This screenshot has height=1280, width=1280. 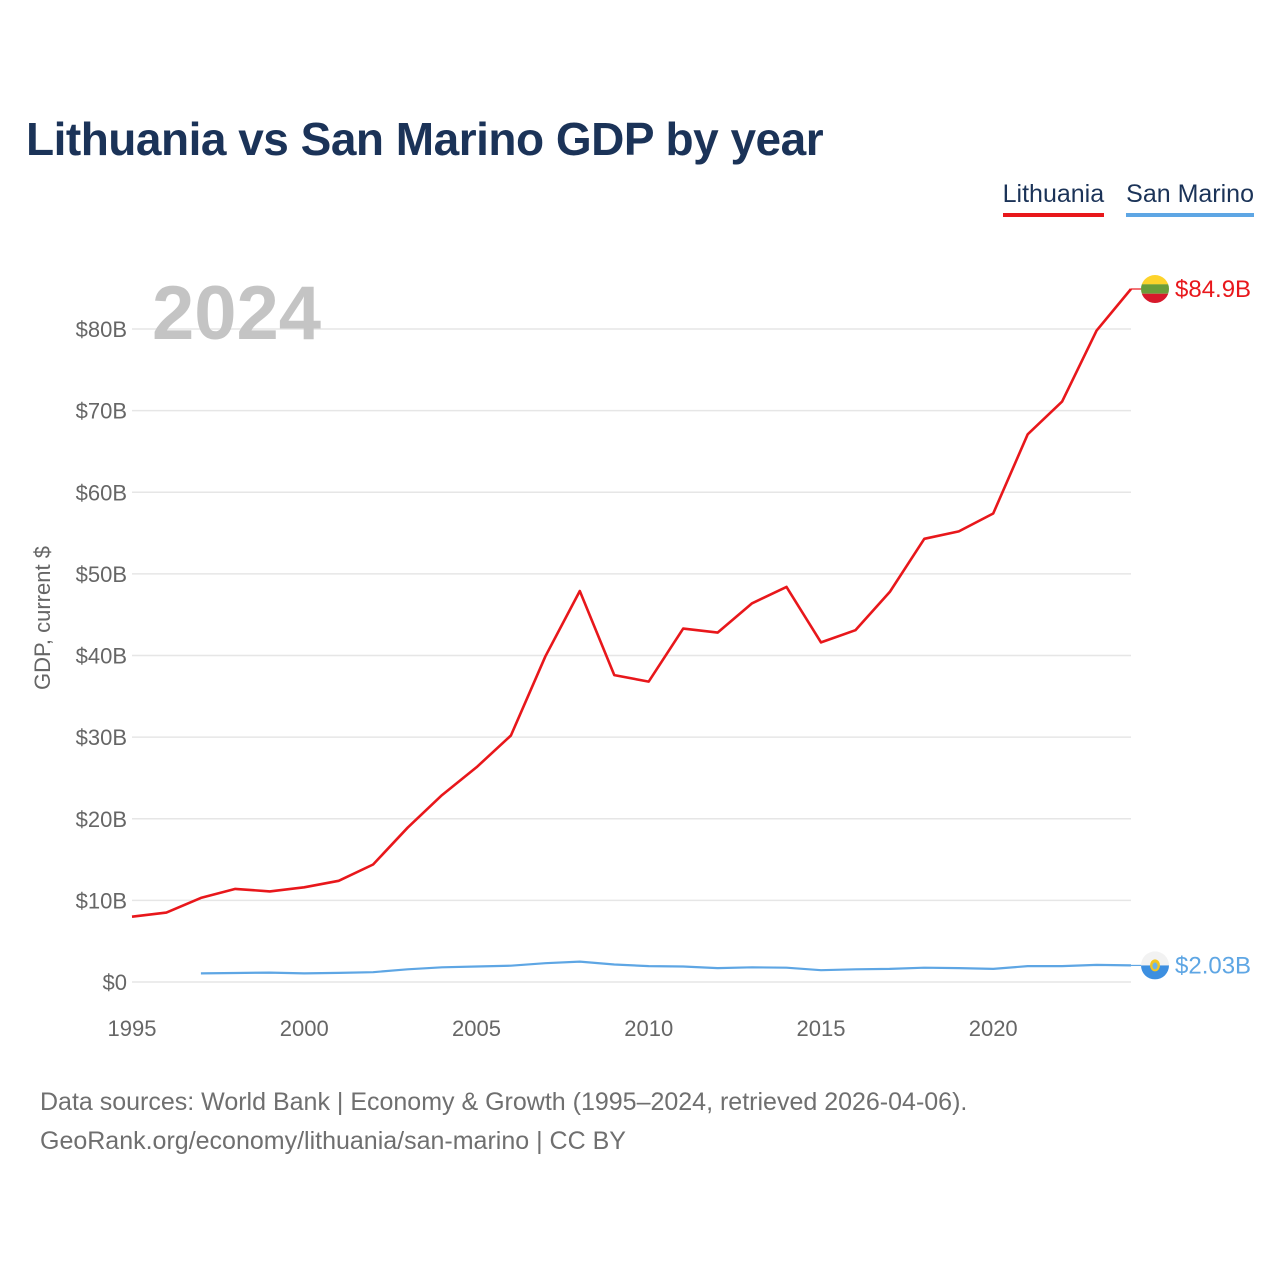 What do you see at coordinates (101, 656) in the screenshot?
I see `y-tick-label: $40B` at bounding box center [101, 656].